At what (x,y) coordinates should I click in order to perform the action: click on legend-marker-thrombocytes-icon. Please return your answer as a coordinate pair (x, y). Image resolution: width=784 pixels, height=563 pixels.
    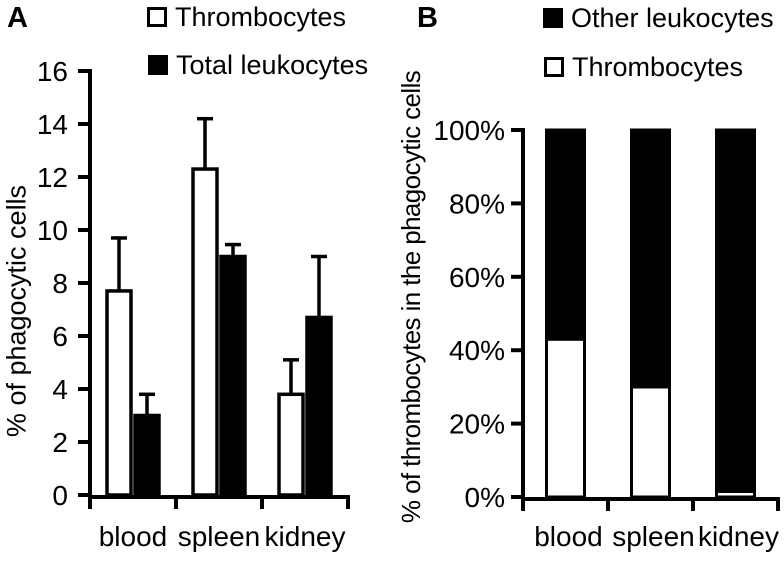
    Looking at the image, I should click on (157, 17).